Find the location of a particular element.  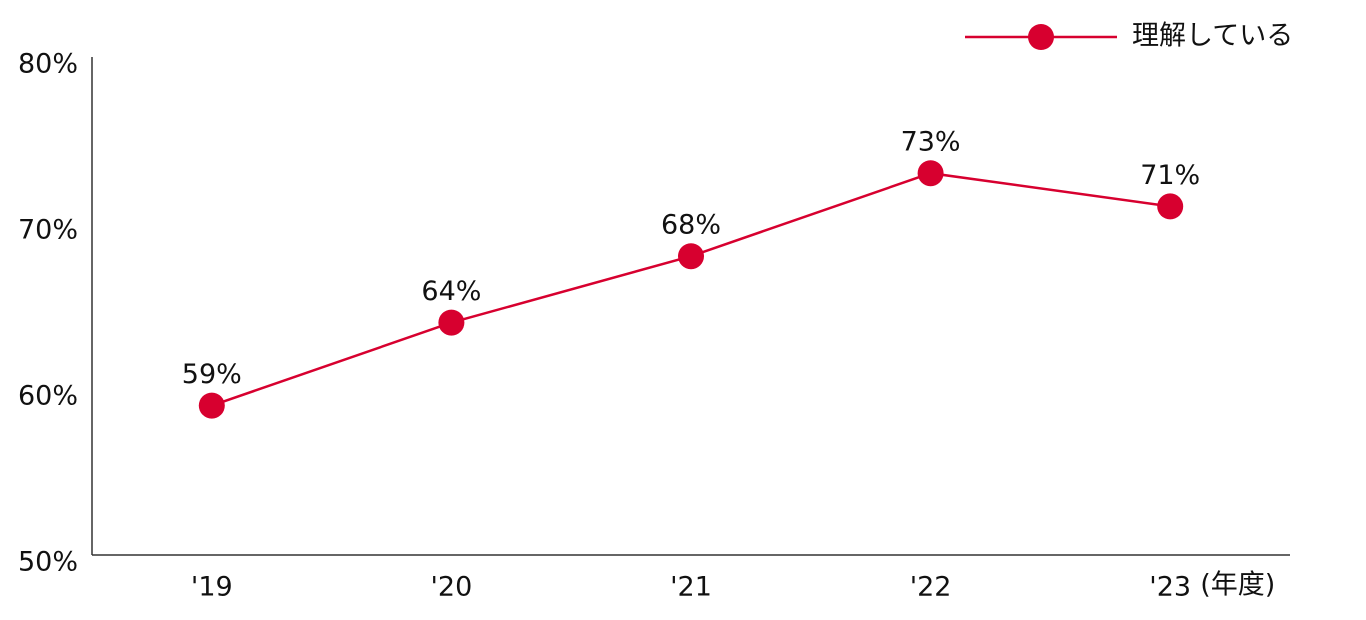

x-tick-label: '22 is located at coordinates (931, 587).